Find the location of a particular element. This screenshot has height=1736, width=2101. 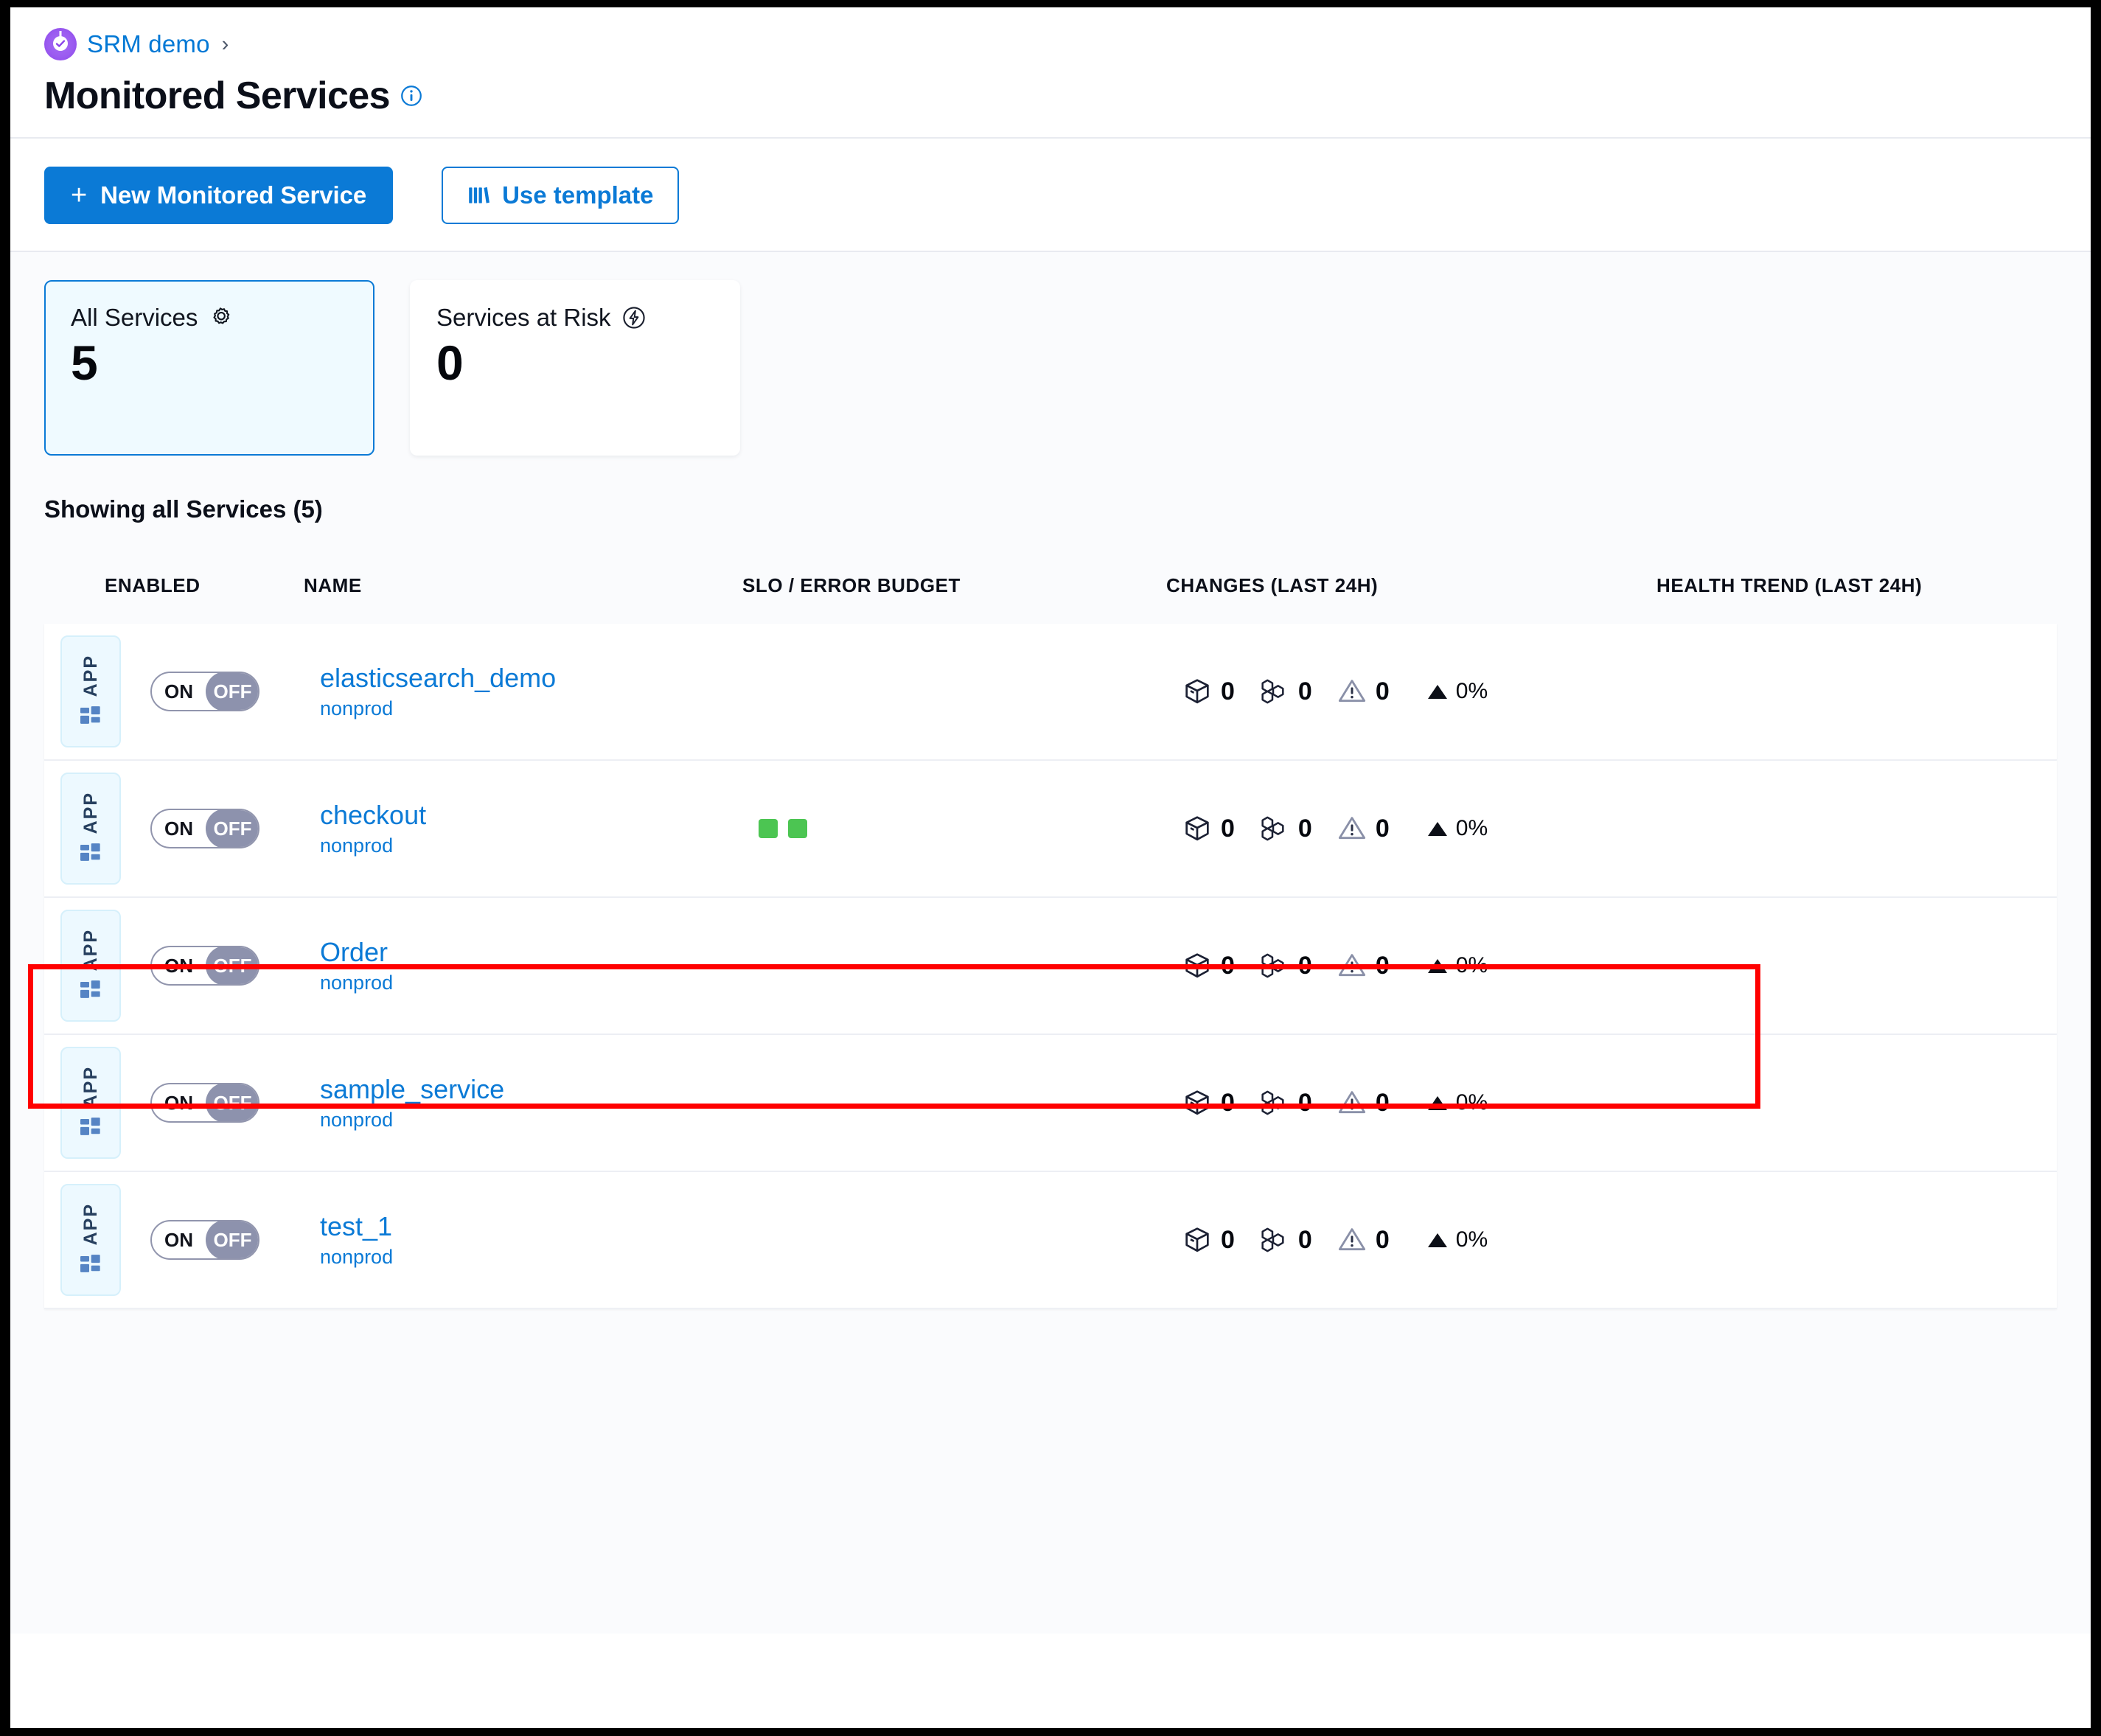

service-name-link: elasticsearch_demo is located at coordinates (438, 678).